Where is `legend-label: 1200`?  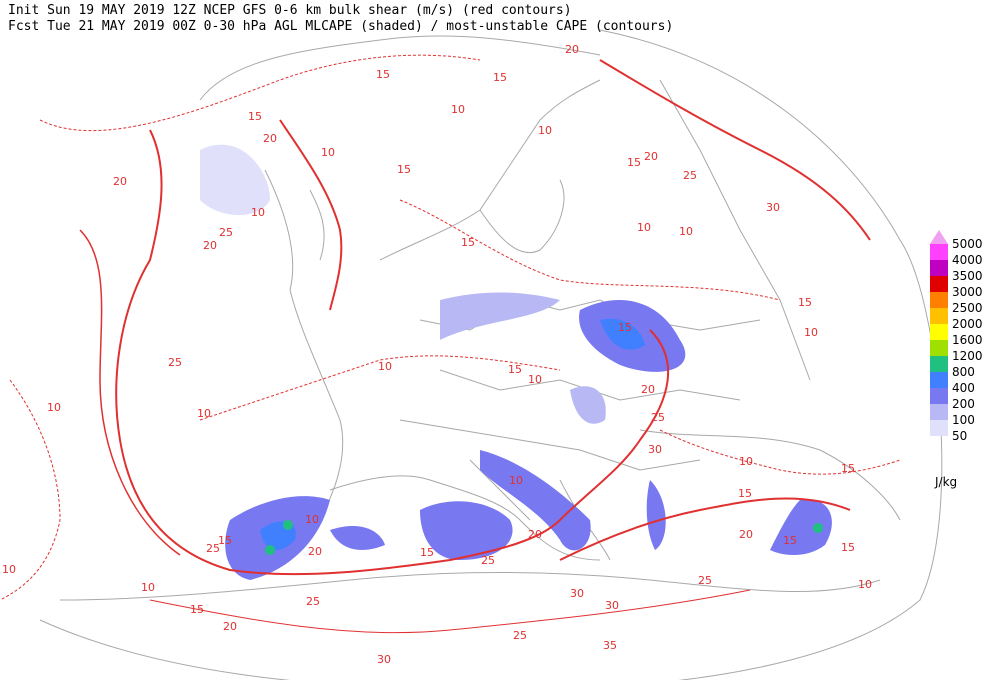
legend-label: 1200 is located at coordinates (967, 356).